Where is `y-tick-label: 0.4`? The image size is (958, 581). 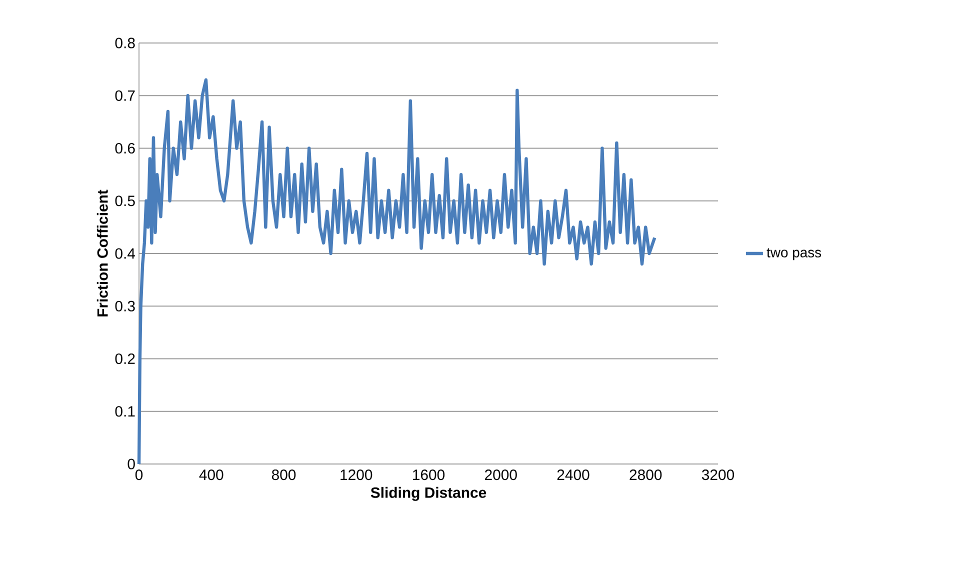 y-tick-label: 0.4 is located at coordinates (125, 253).